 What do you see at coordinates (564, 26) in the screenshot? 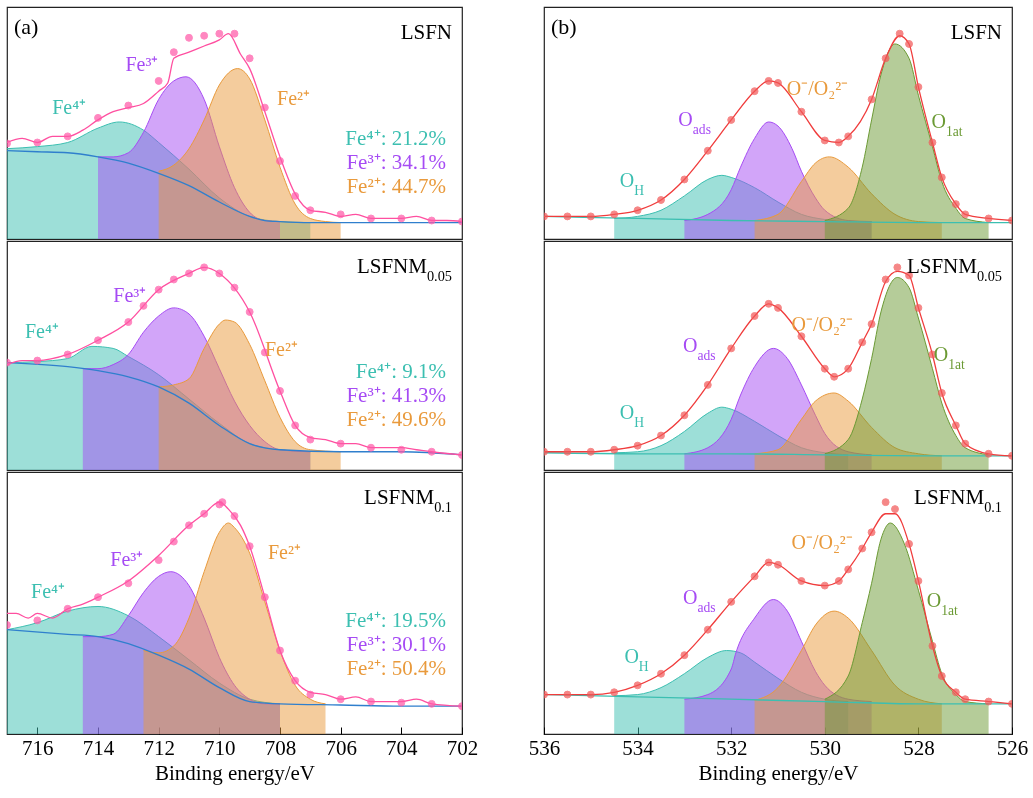
I see `chart-title: (b)` at bounding box center [564, 26].